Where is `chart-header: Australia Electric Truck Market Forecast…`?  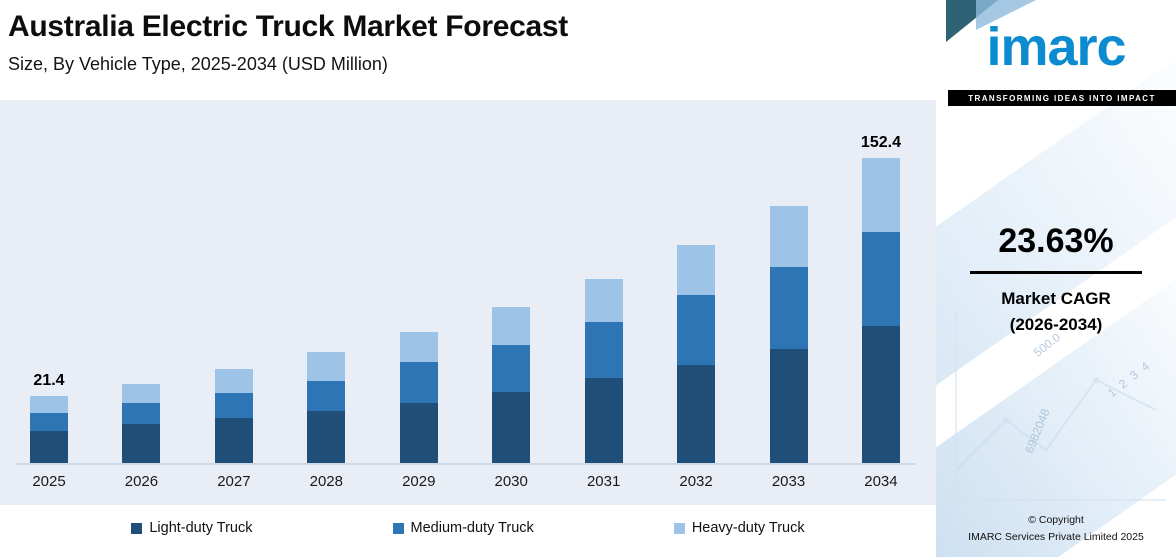
chart-header: Australia Electric Truck Market Forecast… is located at coordinates (288, 42).